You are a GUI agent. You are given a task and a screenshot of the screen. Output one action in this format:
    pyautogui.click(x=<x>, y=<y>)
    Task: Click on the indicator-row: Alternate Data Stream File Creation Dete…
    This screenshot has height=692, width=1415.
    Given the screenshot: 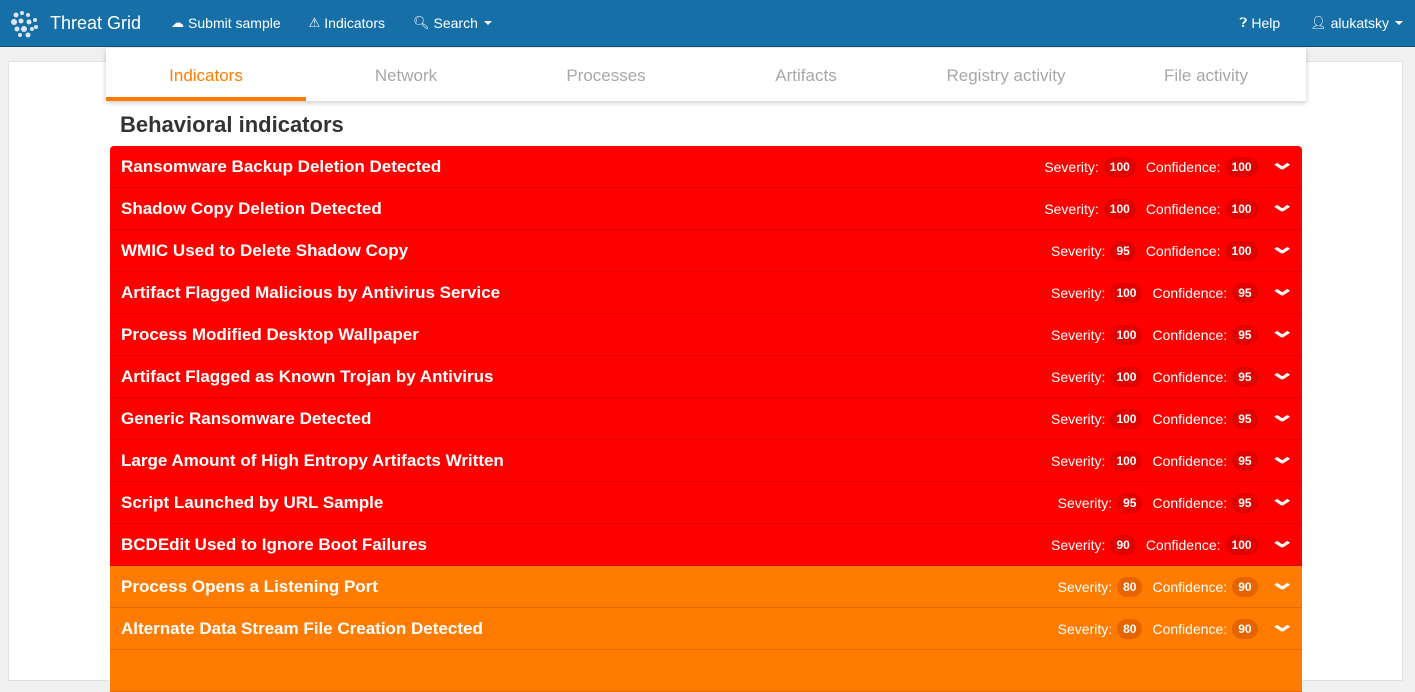 What is the action you would take?
    pyautogui.click(x=706, y=629)
    